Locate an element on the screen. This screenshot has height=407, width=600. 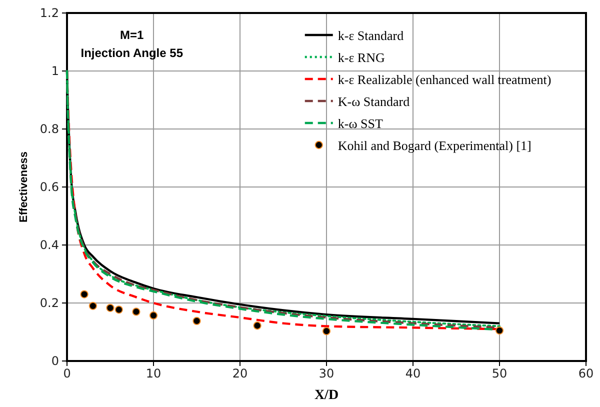
legend-label: k-ε RNG is located at coordinates (361, 57).